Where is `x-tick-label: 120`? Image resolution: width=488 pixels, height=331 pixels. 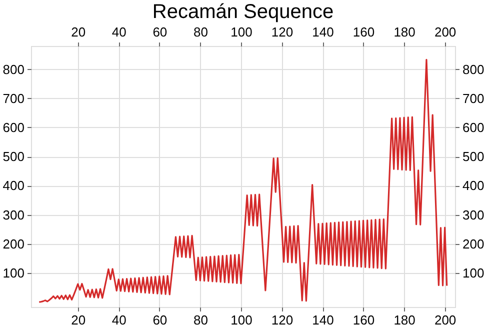
x-tick-label: 120 is located at coordinates (282, 320).